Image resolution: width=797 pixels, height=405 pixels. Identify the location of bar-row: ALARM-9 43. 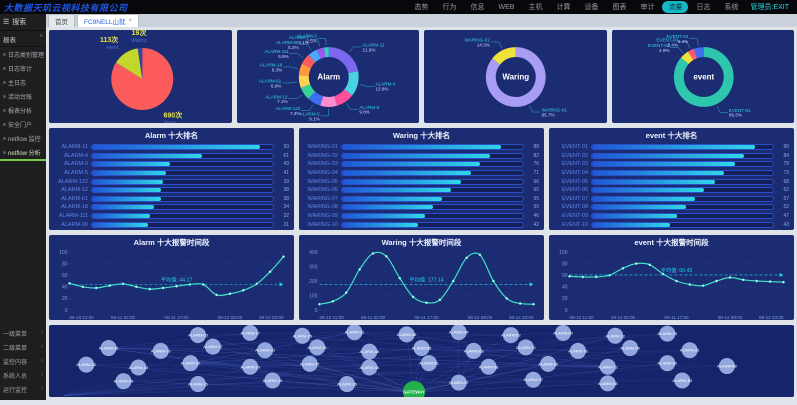
(176, 164).